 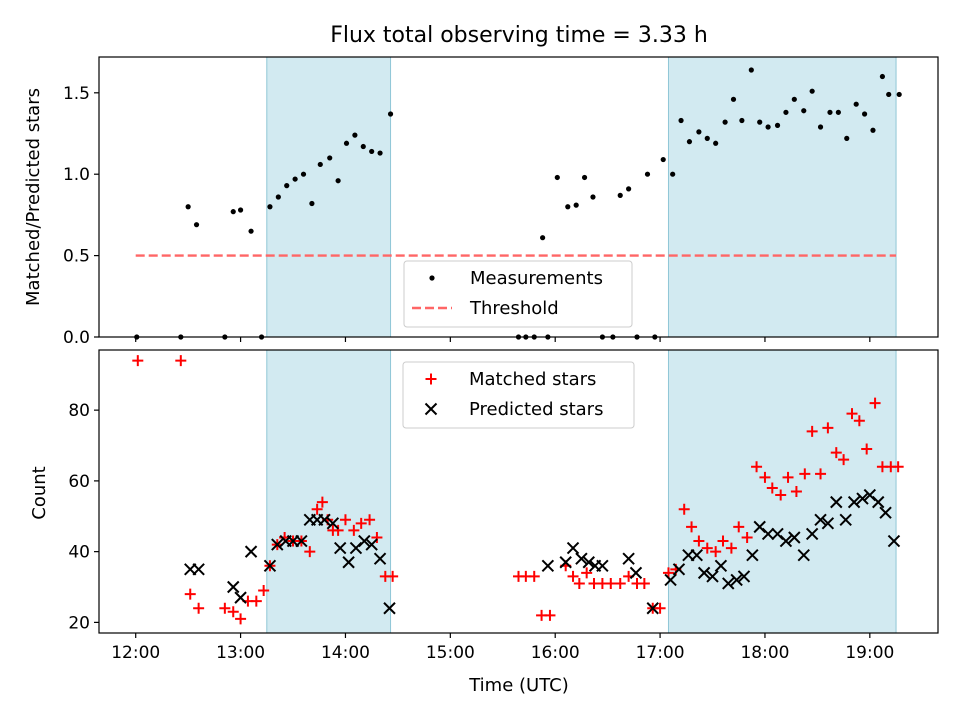 I want to click on top-y-tick-label: 0.5, so click(x=76, y=257).